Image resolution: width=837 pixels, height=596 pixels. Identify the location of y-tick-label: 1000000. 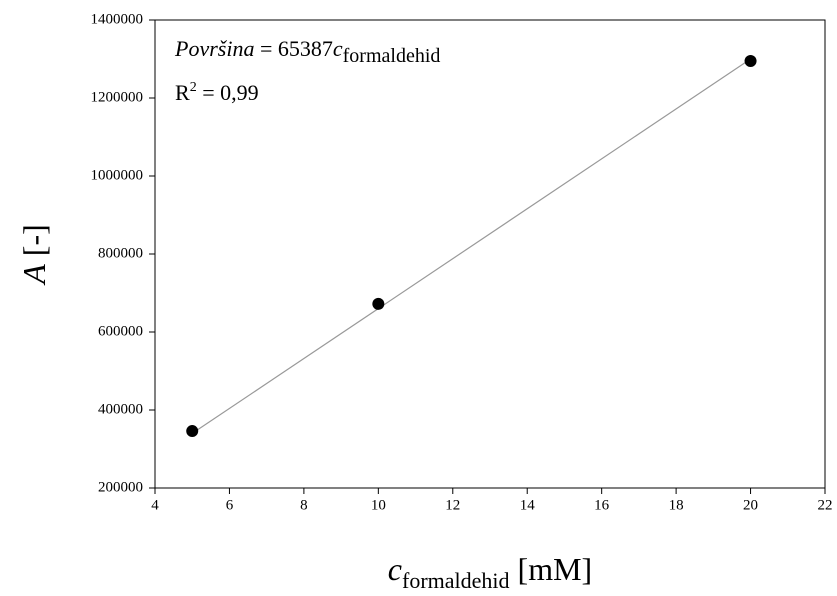
(117, 175).